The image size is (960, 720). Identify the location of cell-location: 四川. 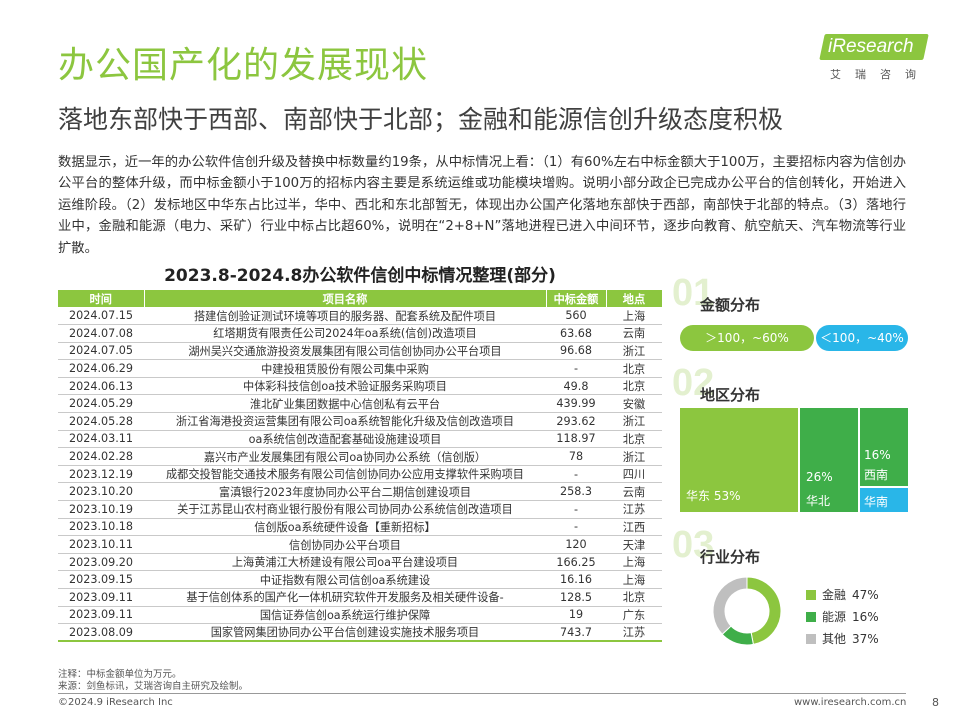
(634, 474).